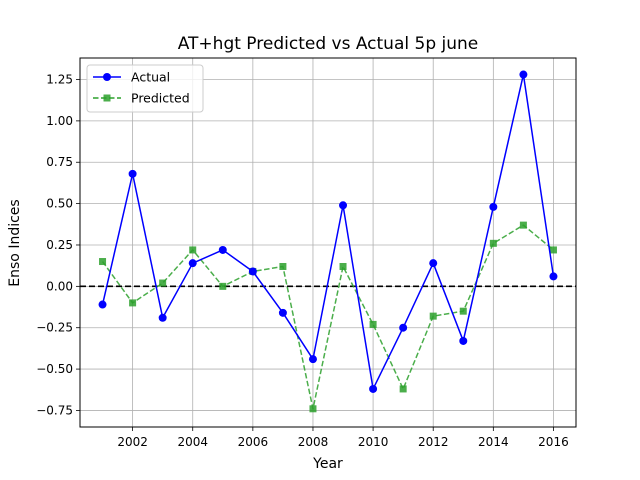 The image size is (640, 480). What do you see at coordinates (54, 369) in the screenshot?
I see `y-tick-label: −0.50` at bounding box center [54, 369].